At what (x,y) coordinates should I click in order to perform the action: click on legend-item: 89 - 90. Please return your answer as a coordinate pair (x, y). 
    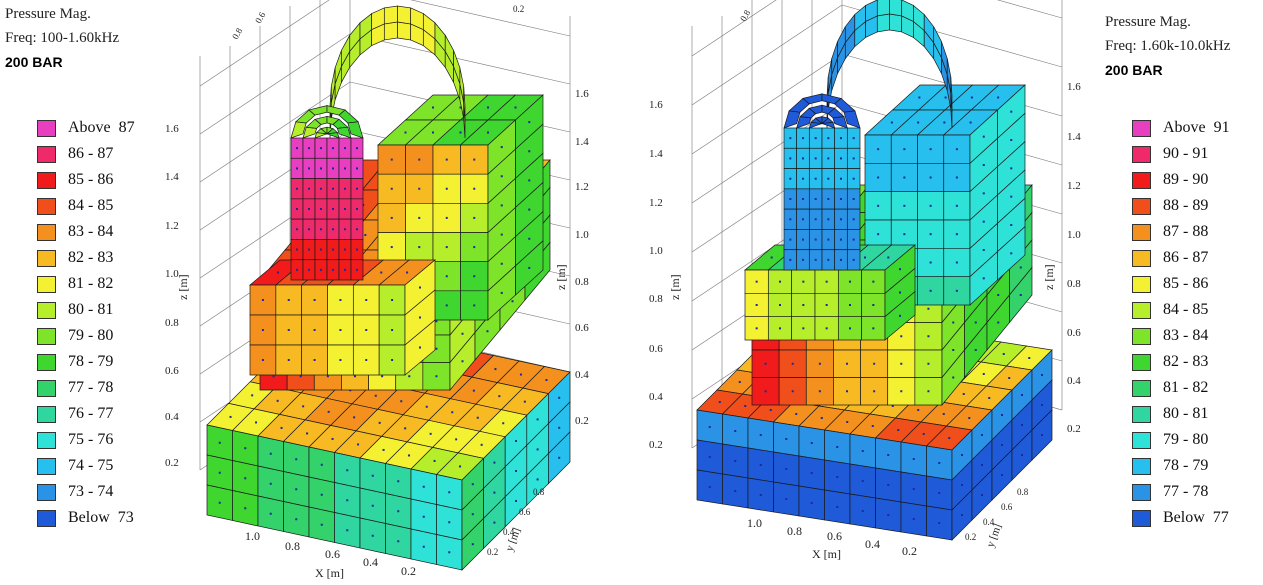
    Looking at the image, I should click on (1181, 180).